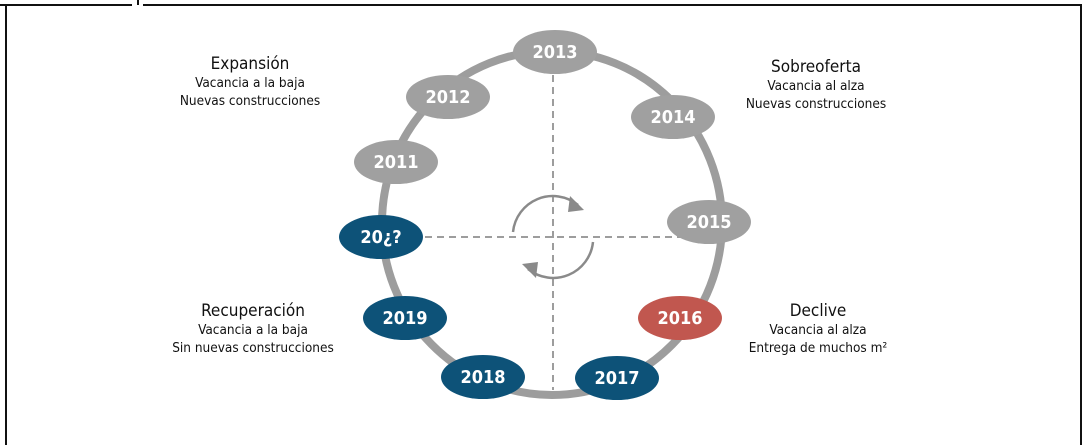 The image size is (1087, 445). Describe the element at coordinates (818, 311) in the screenshot. I see `quadrant-title: Declive` at that location.